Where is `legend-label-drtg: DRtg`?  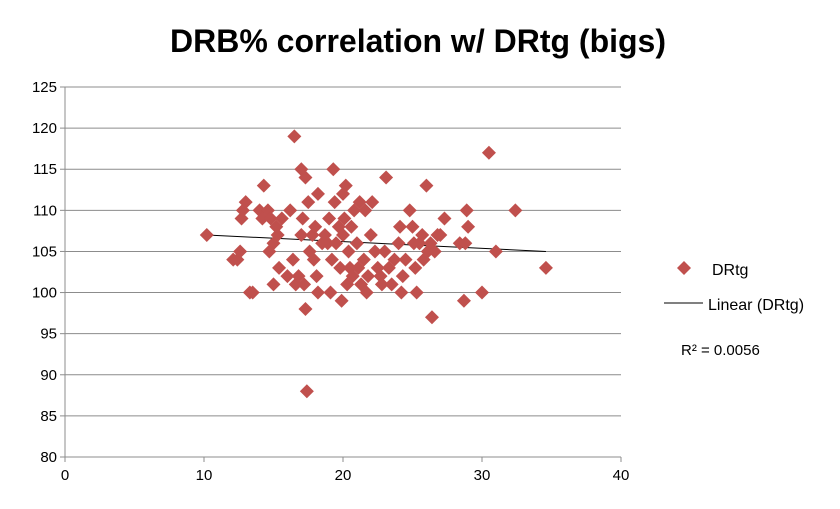 legend-label-drtg: DRtg is located at coordinates (730, 270).